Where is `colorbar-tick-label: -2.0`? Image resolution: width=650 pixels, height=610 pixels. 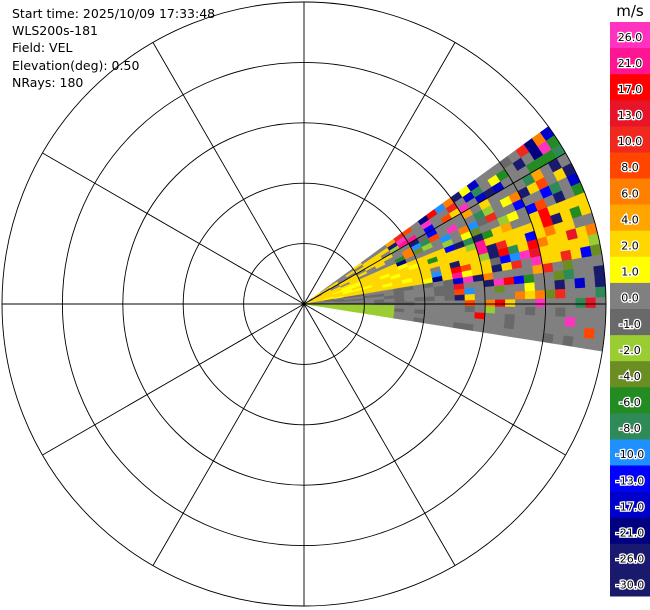 colorbar-tick-label: -2.0 is located at coordinates (629, 350).